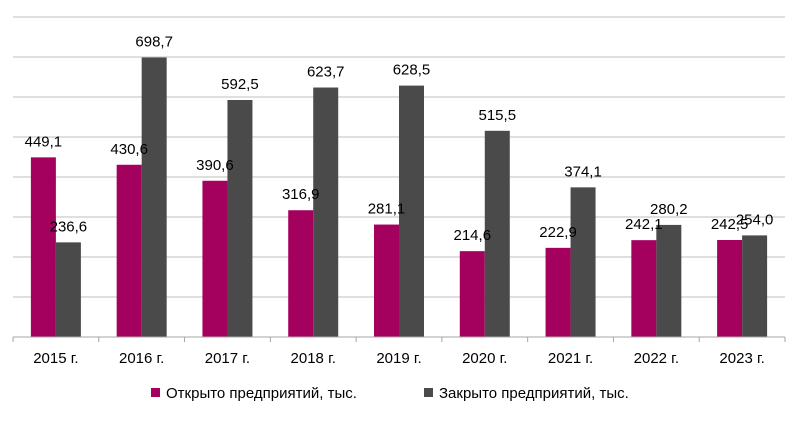 This screenshot has height=421, width=801. Describe the element at coordinates (387, 209) in the screenshot. I see `data-label: 281,1` at that location.